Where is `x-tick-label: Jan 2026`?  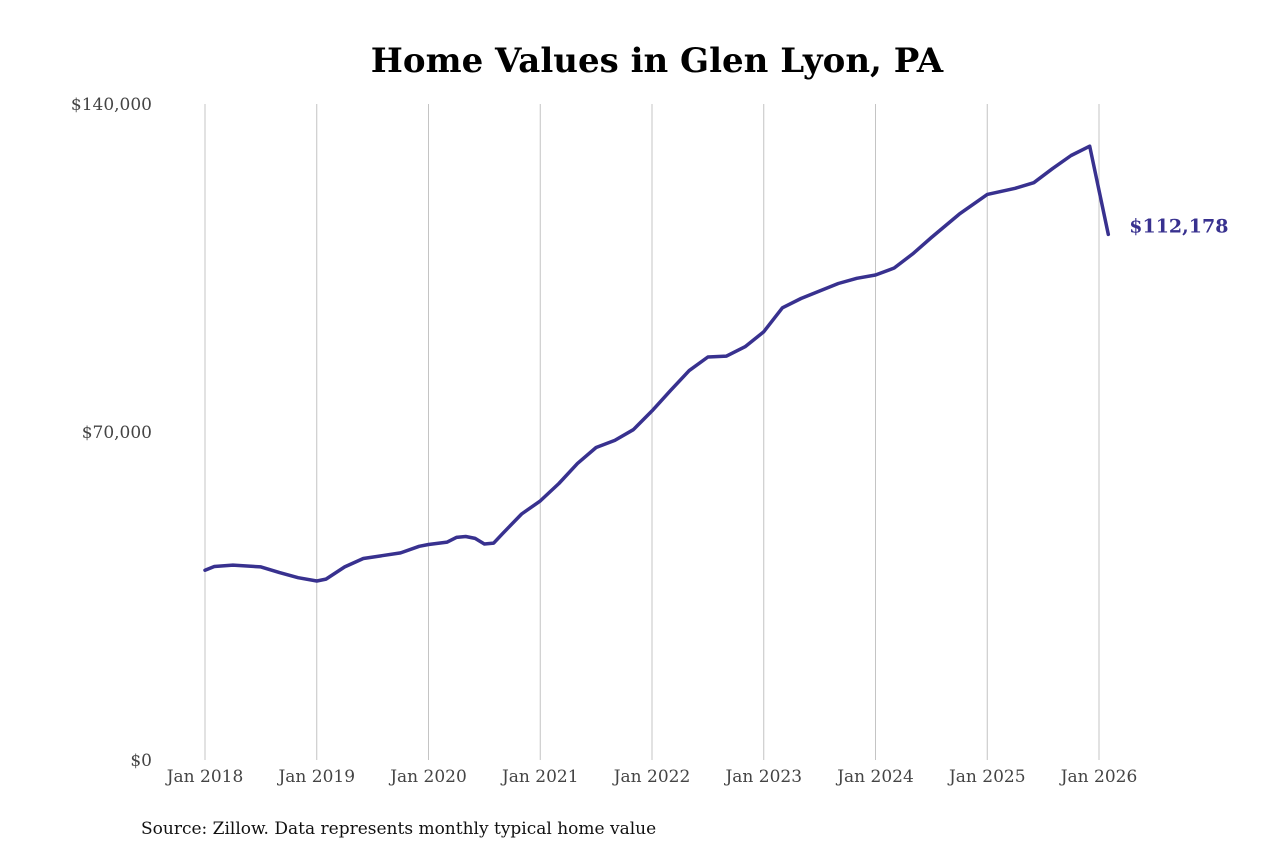 x-tick-label: Jan 2026 is located at coordinates (1098, 777).